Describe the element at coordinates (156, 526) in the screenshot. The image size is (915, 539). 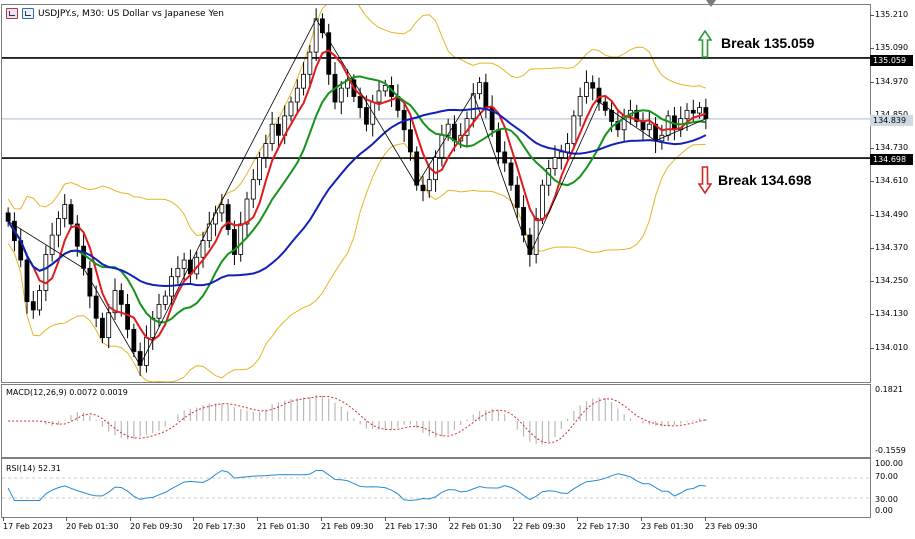
I see `time-axis-label: 20 Feb 09:30` at that location.